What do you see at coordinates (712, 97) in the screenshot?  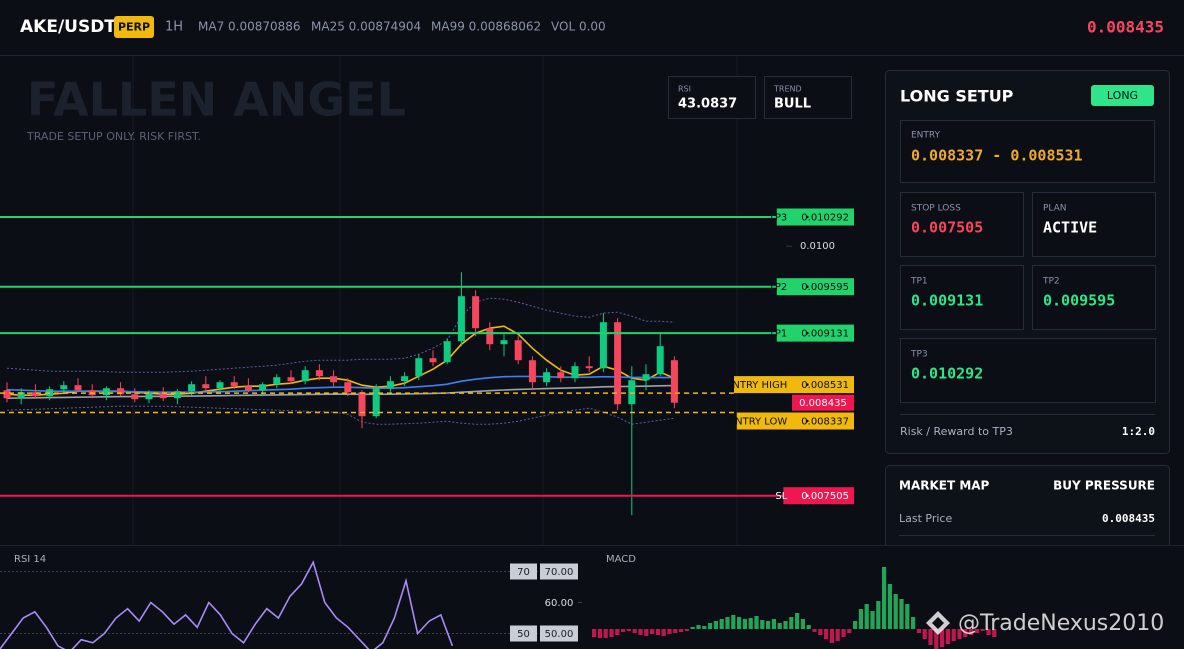 I see `stat-box` at bounding box center [712, 97].